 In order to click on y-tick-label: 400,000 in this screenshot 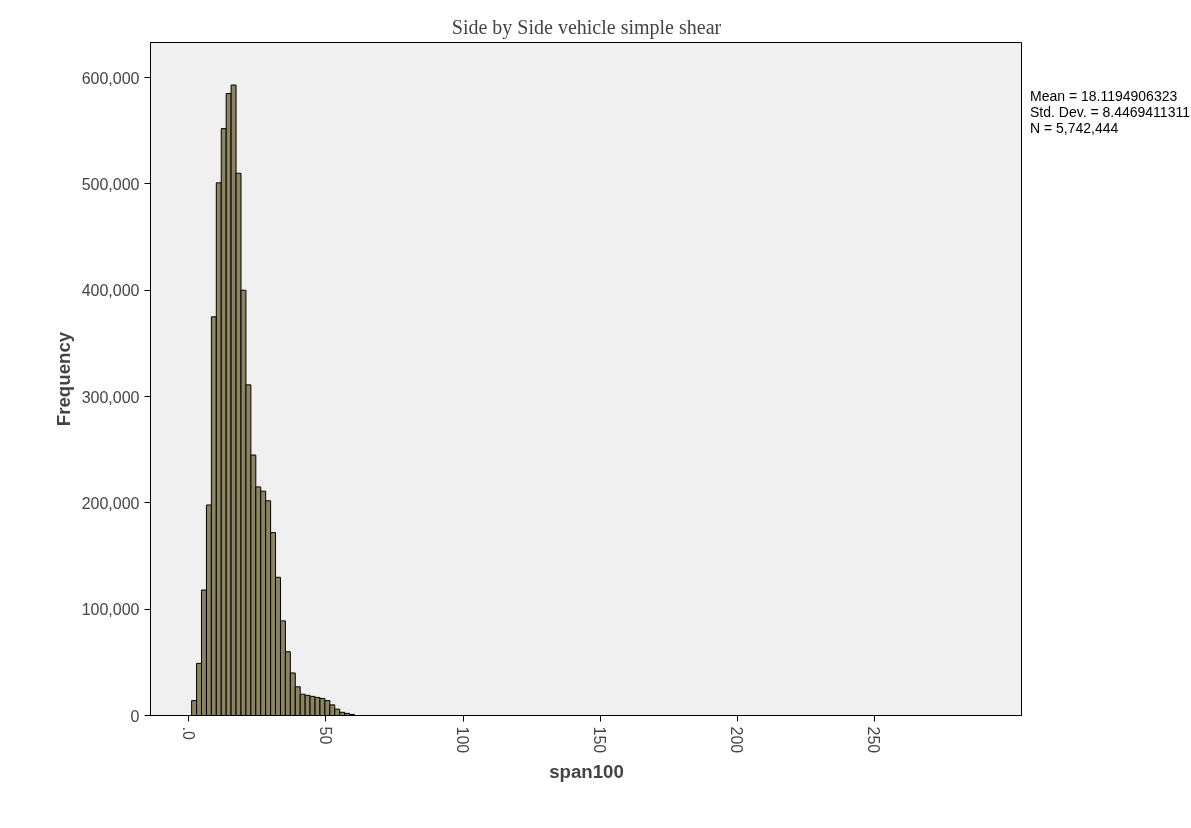, I will do `click(110, 291)`.